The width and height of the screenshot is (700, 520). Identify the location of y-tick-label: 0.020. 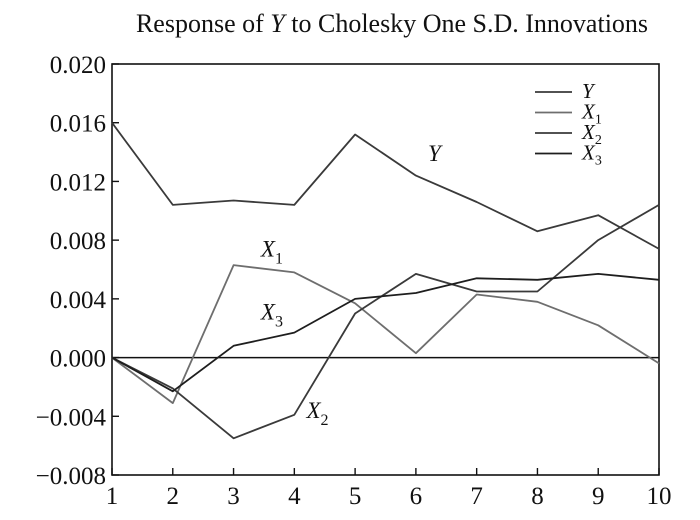
(78, 65).